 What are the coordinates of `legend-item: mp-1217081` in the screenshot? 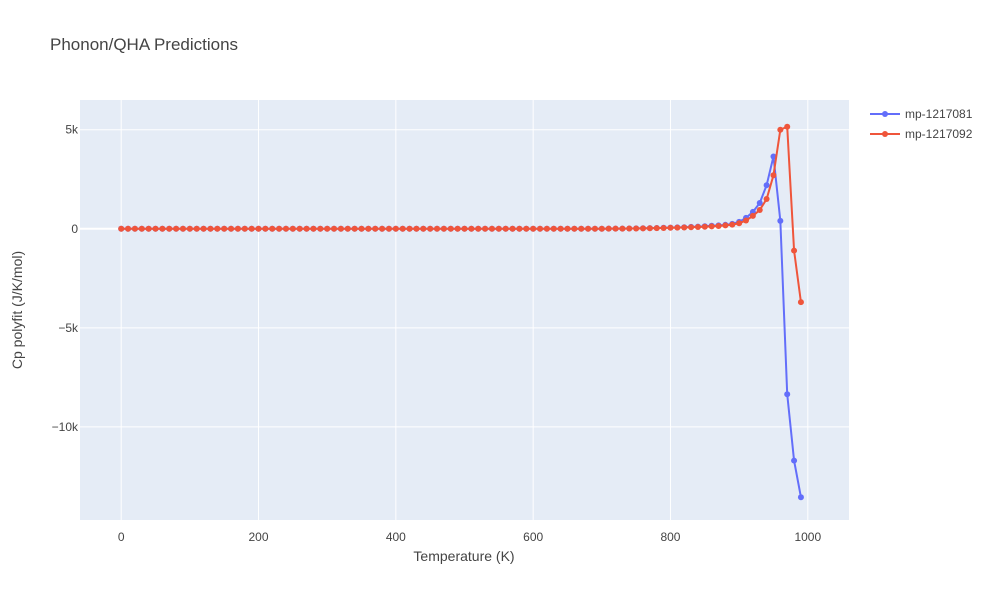 It's located at (921, 114).